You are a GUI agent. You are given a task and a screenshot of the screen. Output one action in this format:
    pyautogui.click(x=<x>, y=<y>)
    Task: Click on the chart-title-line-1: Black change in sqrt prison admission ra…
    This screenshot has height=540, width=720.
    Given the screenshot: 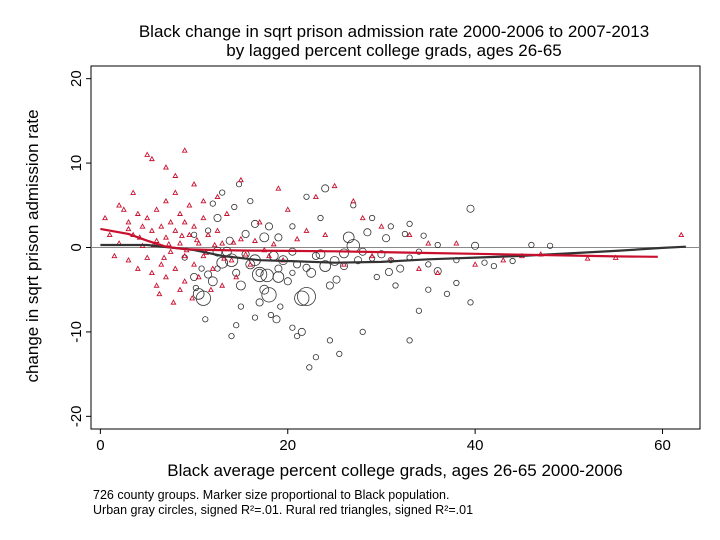 What is the action you would take?
    pyautogui.click(x=394, y=31)
    